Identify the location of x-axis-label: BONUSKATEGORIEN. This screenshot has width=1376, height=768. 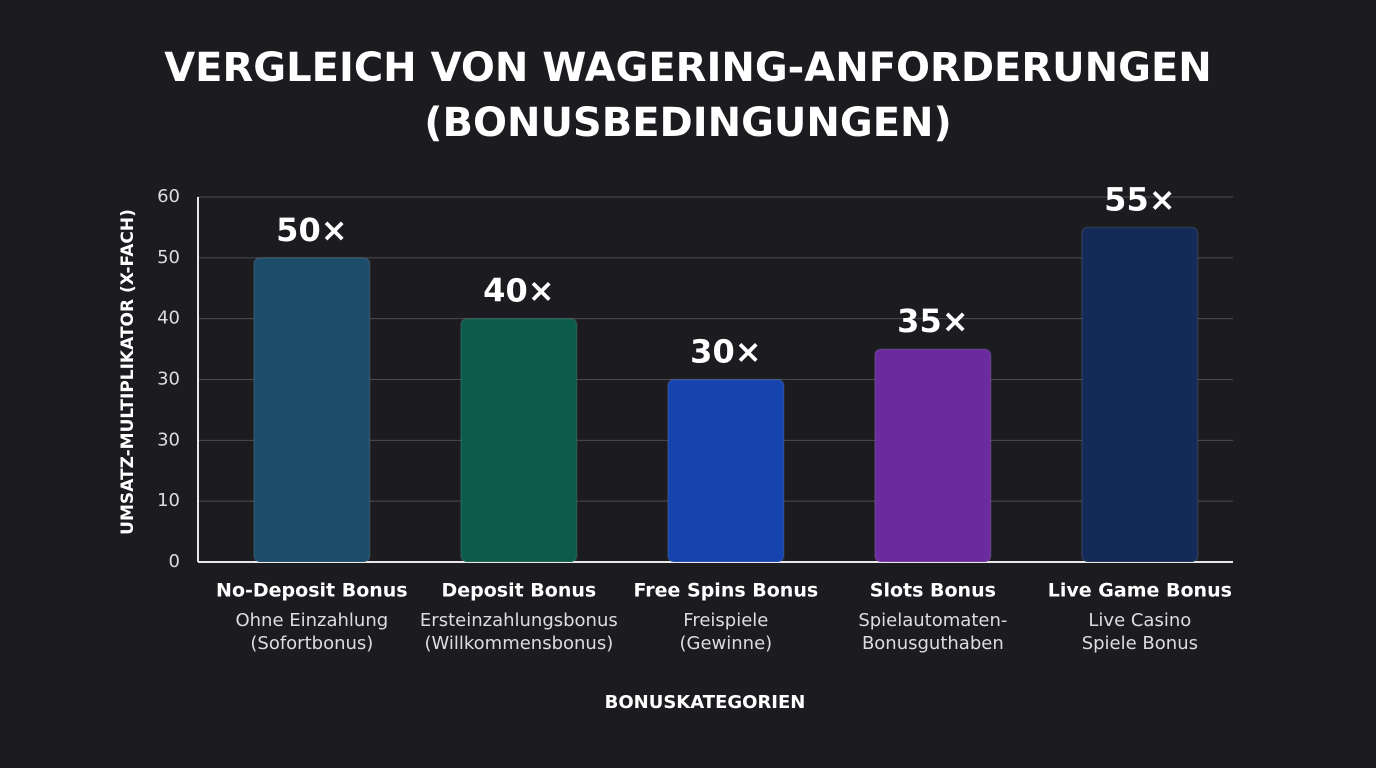
(705, 702).